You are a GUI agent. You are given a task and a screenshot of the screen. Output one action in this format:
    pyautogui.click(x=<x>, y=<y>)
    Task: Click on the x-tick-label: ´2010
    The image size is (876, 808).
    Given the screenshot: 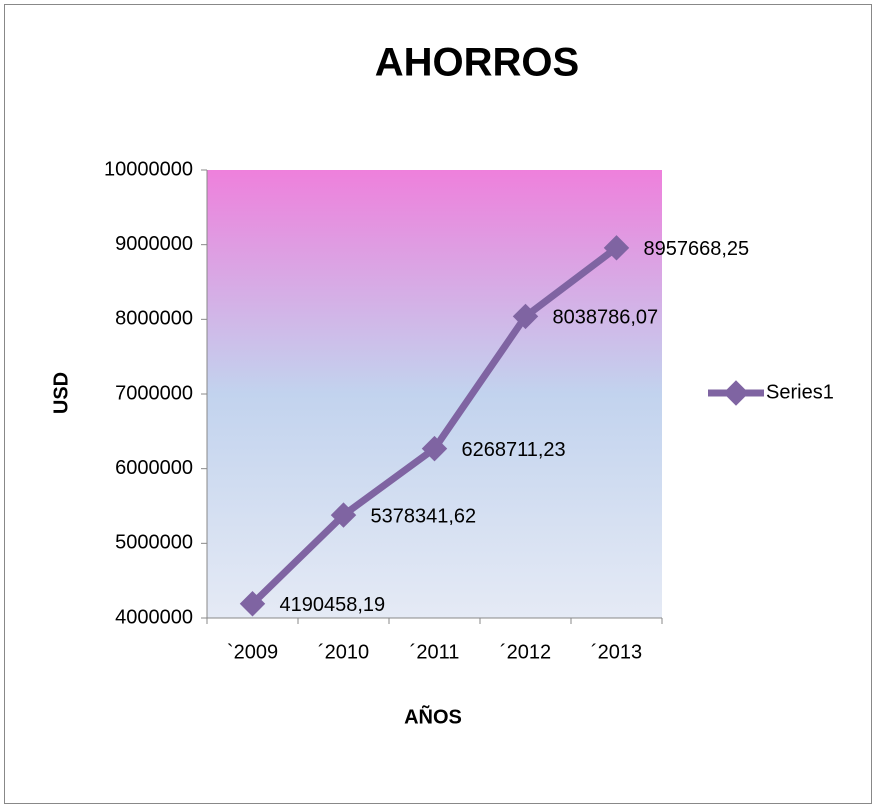 What is the action you would take?
    pyautogui.click(x=343, y=652)
    